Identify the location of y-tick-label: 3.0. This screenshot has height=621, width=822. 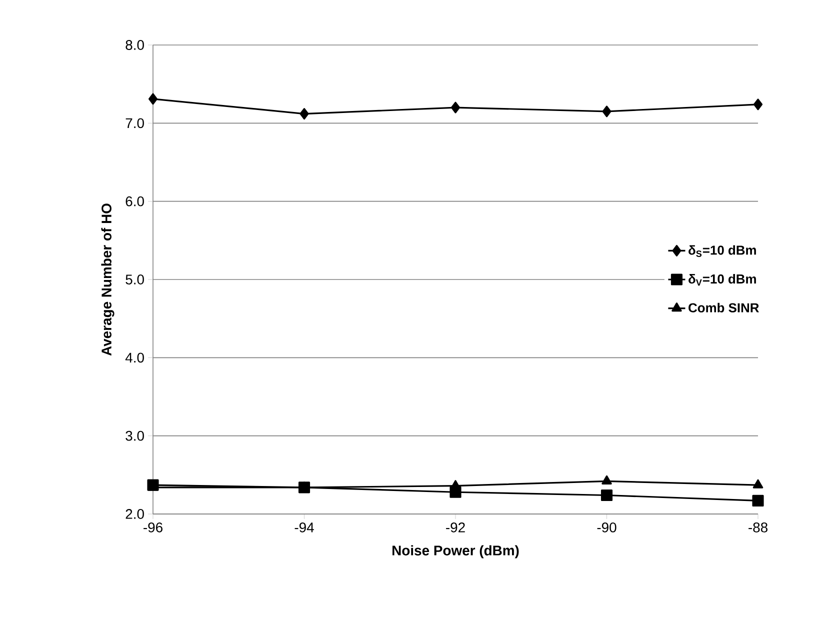
(135, 435).